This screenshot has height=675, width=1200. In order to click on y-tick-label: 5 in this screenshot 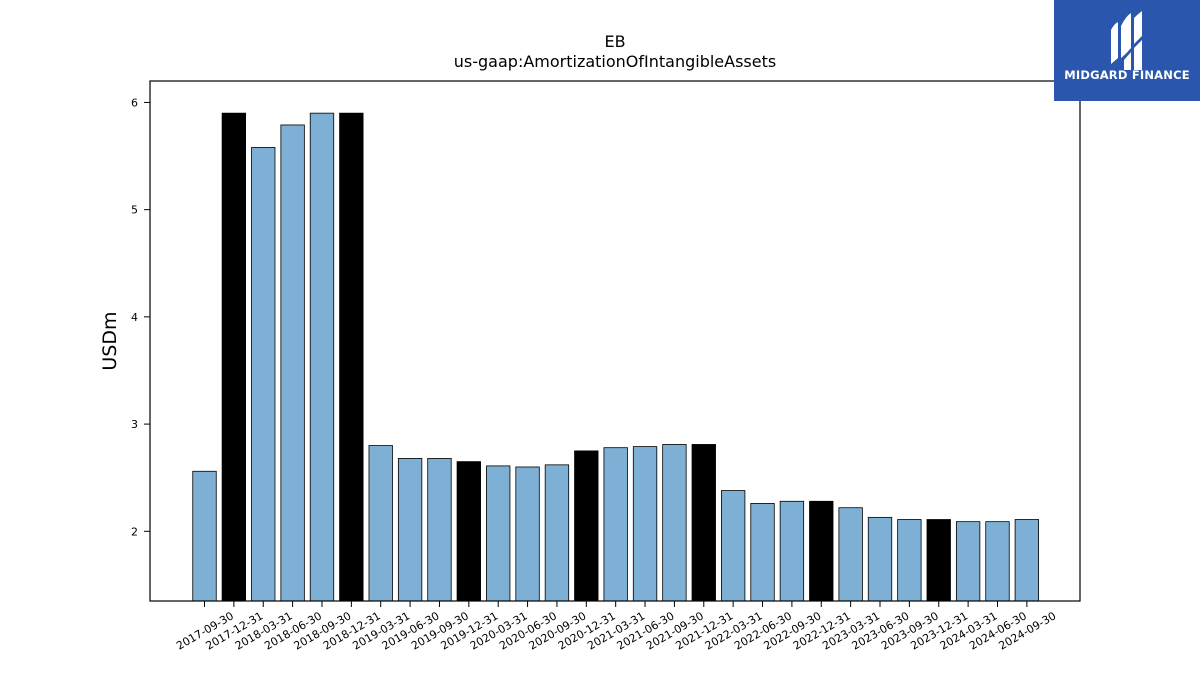, I will do `click(134, 210)`.